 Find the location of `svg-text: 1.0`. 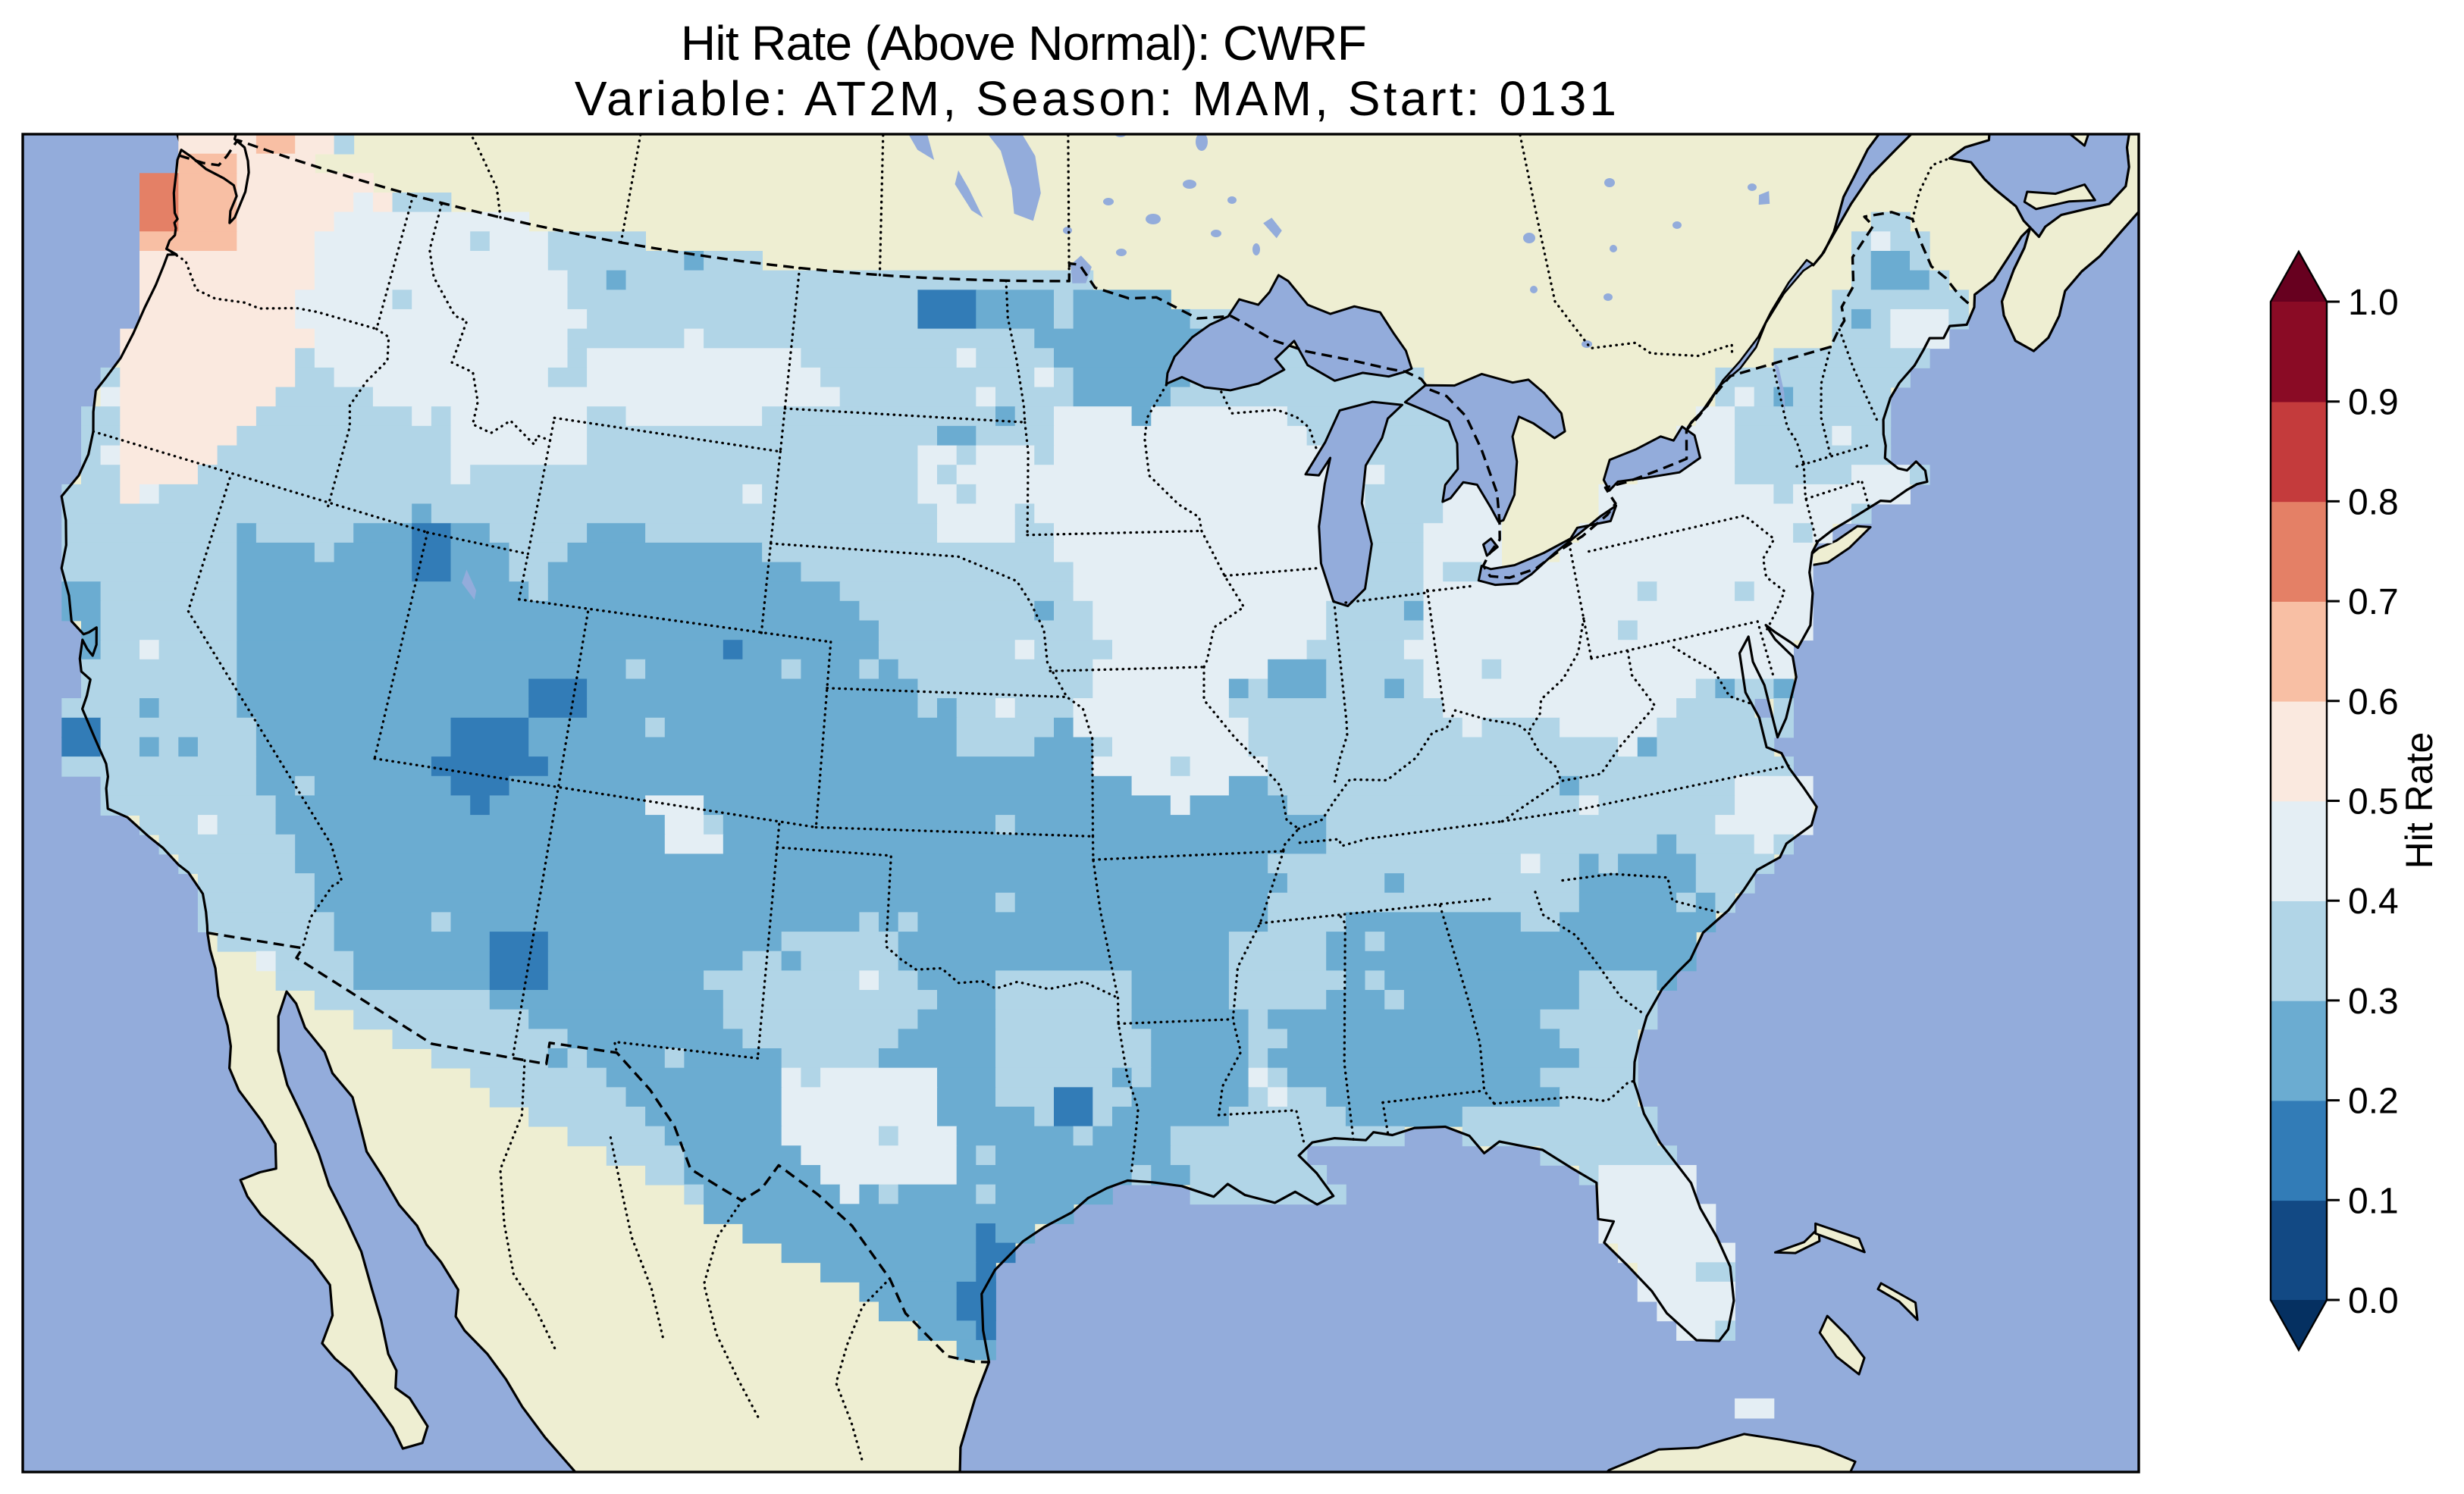

svg-text: 1.0 is located at coordinates (2374, 303).